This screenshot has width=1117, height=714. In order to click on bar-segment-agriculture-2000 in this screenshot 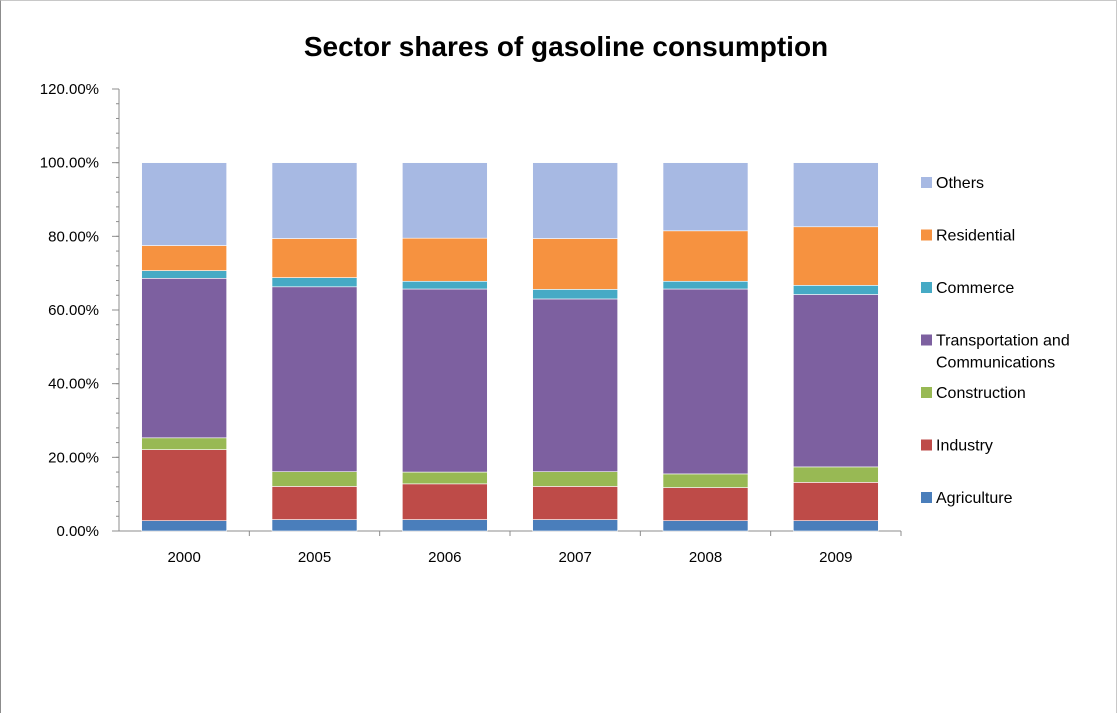, I will do `click(184, 526)`.